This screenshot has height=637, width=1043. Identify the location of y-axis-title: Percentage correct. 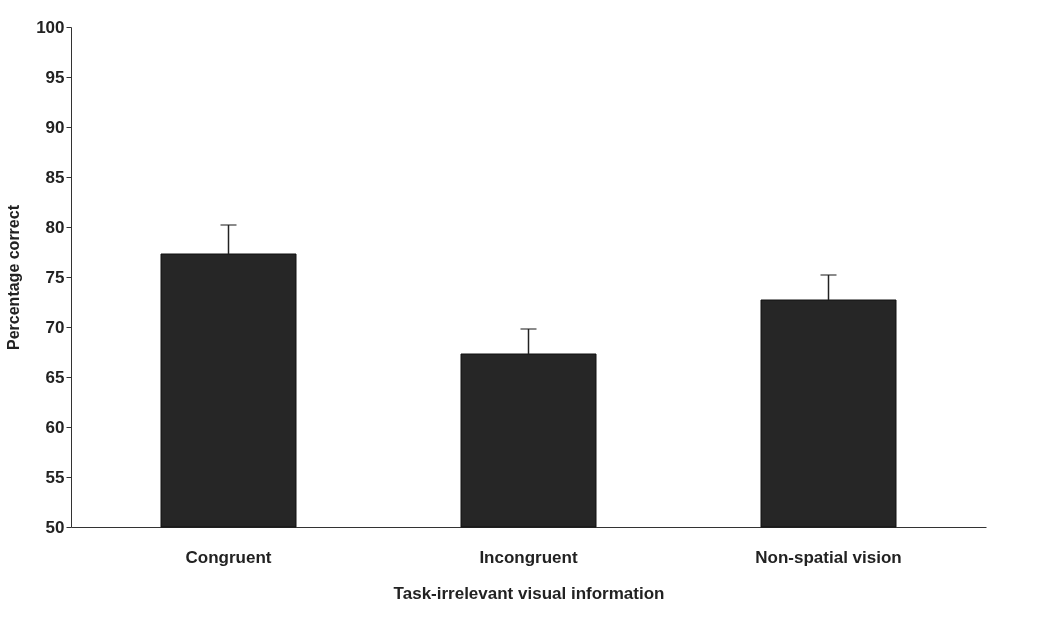
(14, 277).